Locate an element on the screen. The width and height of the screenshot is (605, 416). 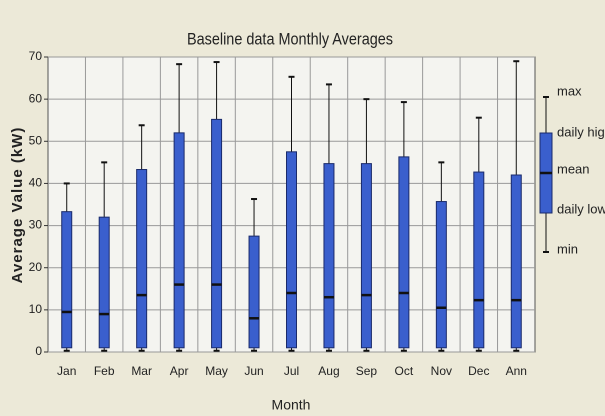
x-tick-label: Mar is located at coordinates (141, 371).